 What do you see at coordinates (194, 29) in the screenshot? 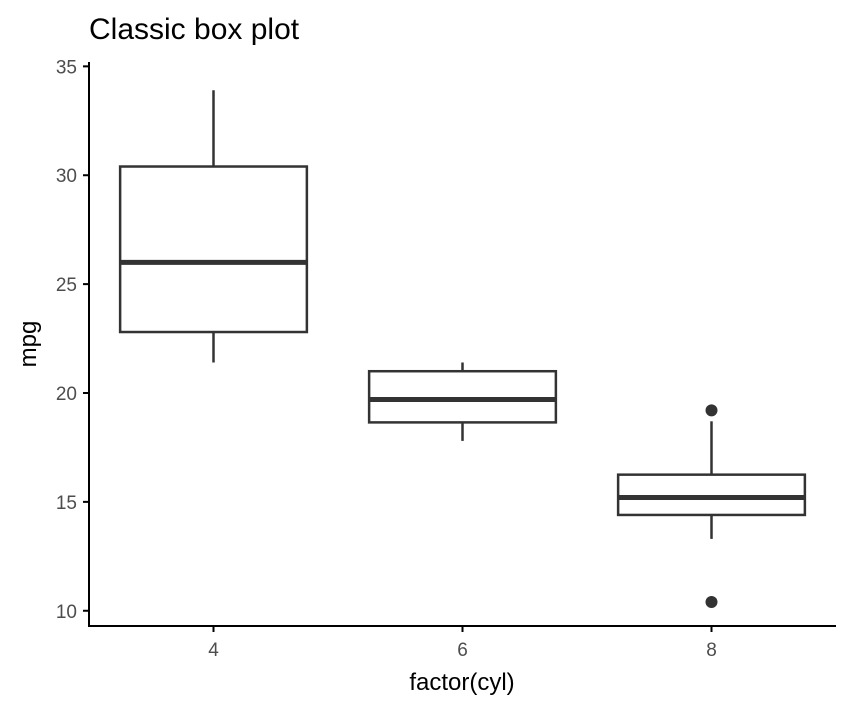
I see `chart-title: Classic box plot` at bounding box center [194, 29].